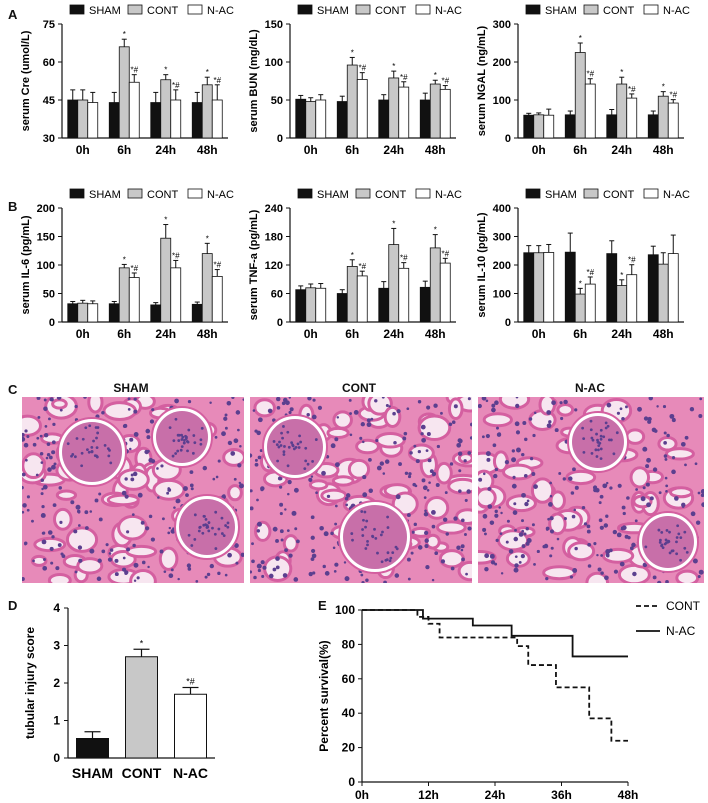 Image resolution: width=708 pixels, height=803 pixels. I want to click on legend-label-cont: CONT, so click(618, 195).